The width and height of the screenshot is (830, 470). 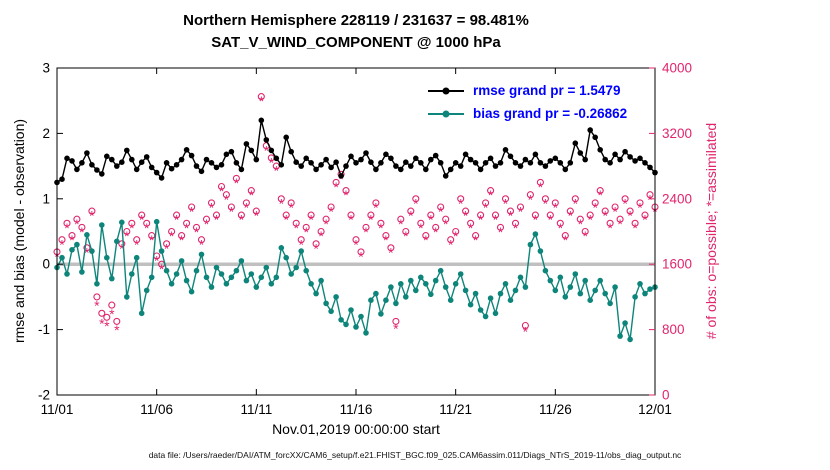 What do you see at coordinates (711, 231) in the screenshot?
I see `y-axis-label-right: # of obs: o=possible; *=assimilated` at bounding box center [711, 231].